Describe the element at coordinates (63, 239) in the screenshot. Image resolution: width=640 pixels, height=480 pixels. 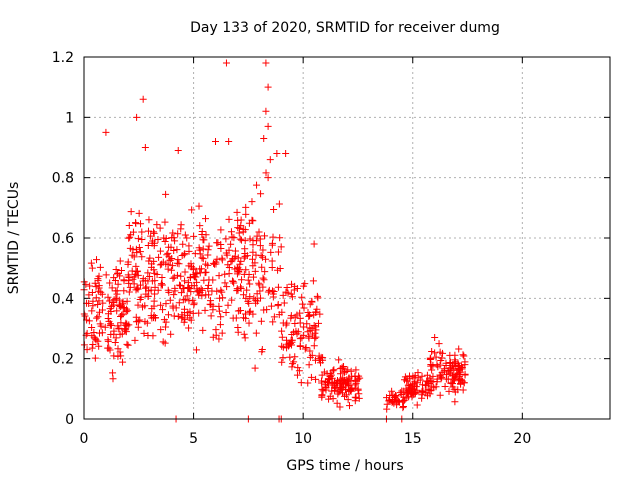
I see `y-tick-label: 0.6` at that location.